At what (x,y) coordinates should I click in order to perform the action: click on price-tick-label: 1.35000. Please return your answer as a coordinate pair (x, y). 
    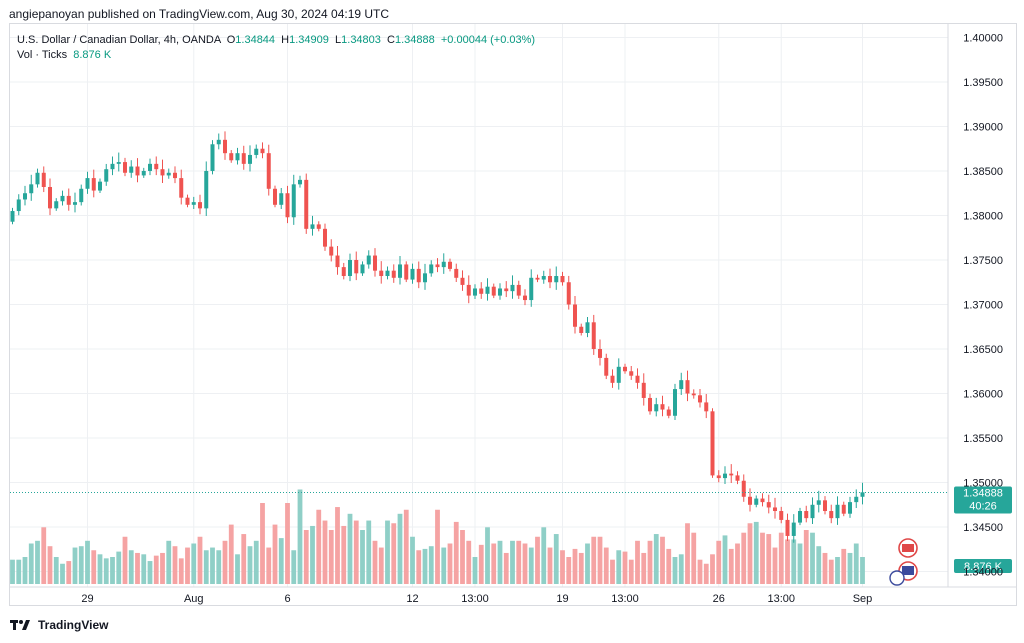
    Looking at the image, I should click on (983, 484).